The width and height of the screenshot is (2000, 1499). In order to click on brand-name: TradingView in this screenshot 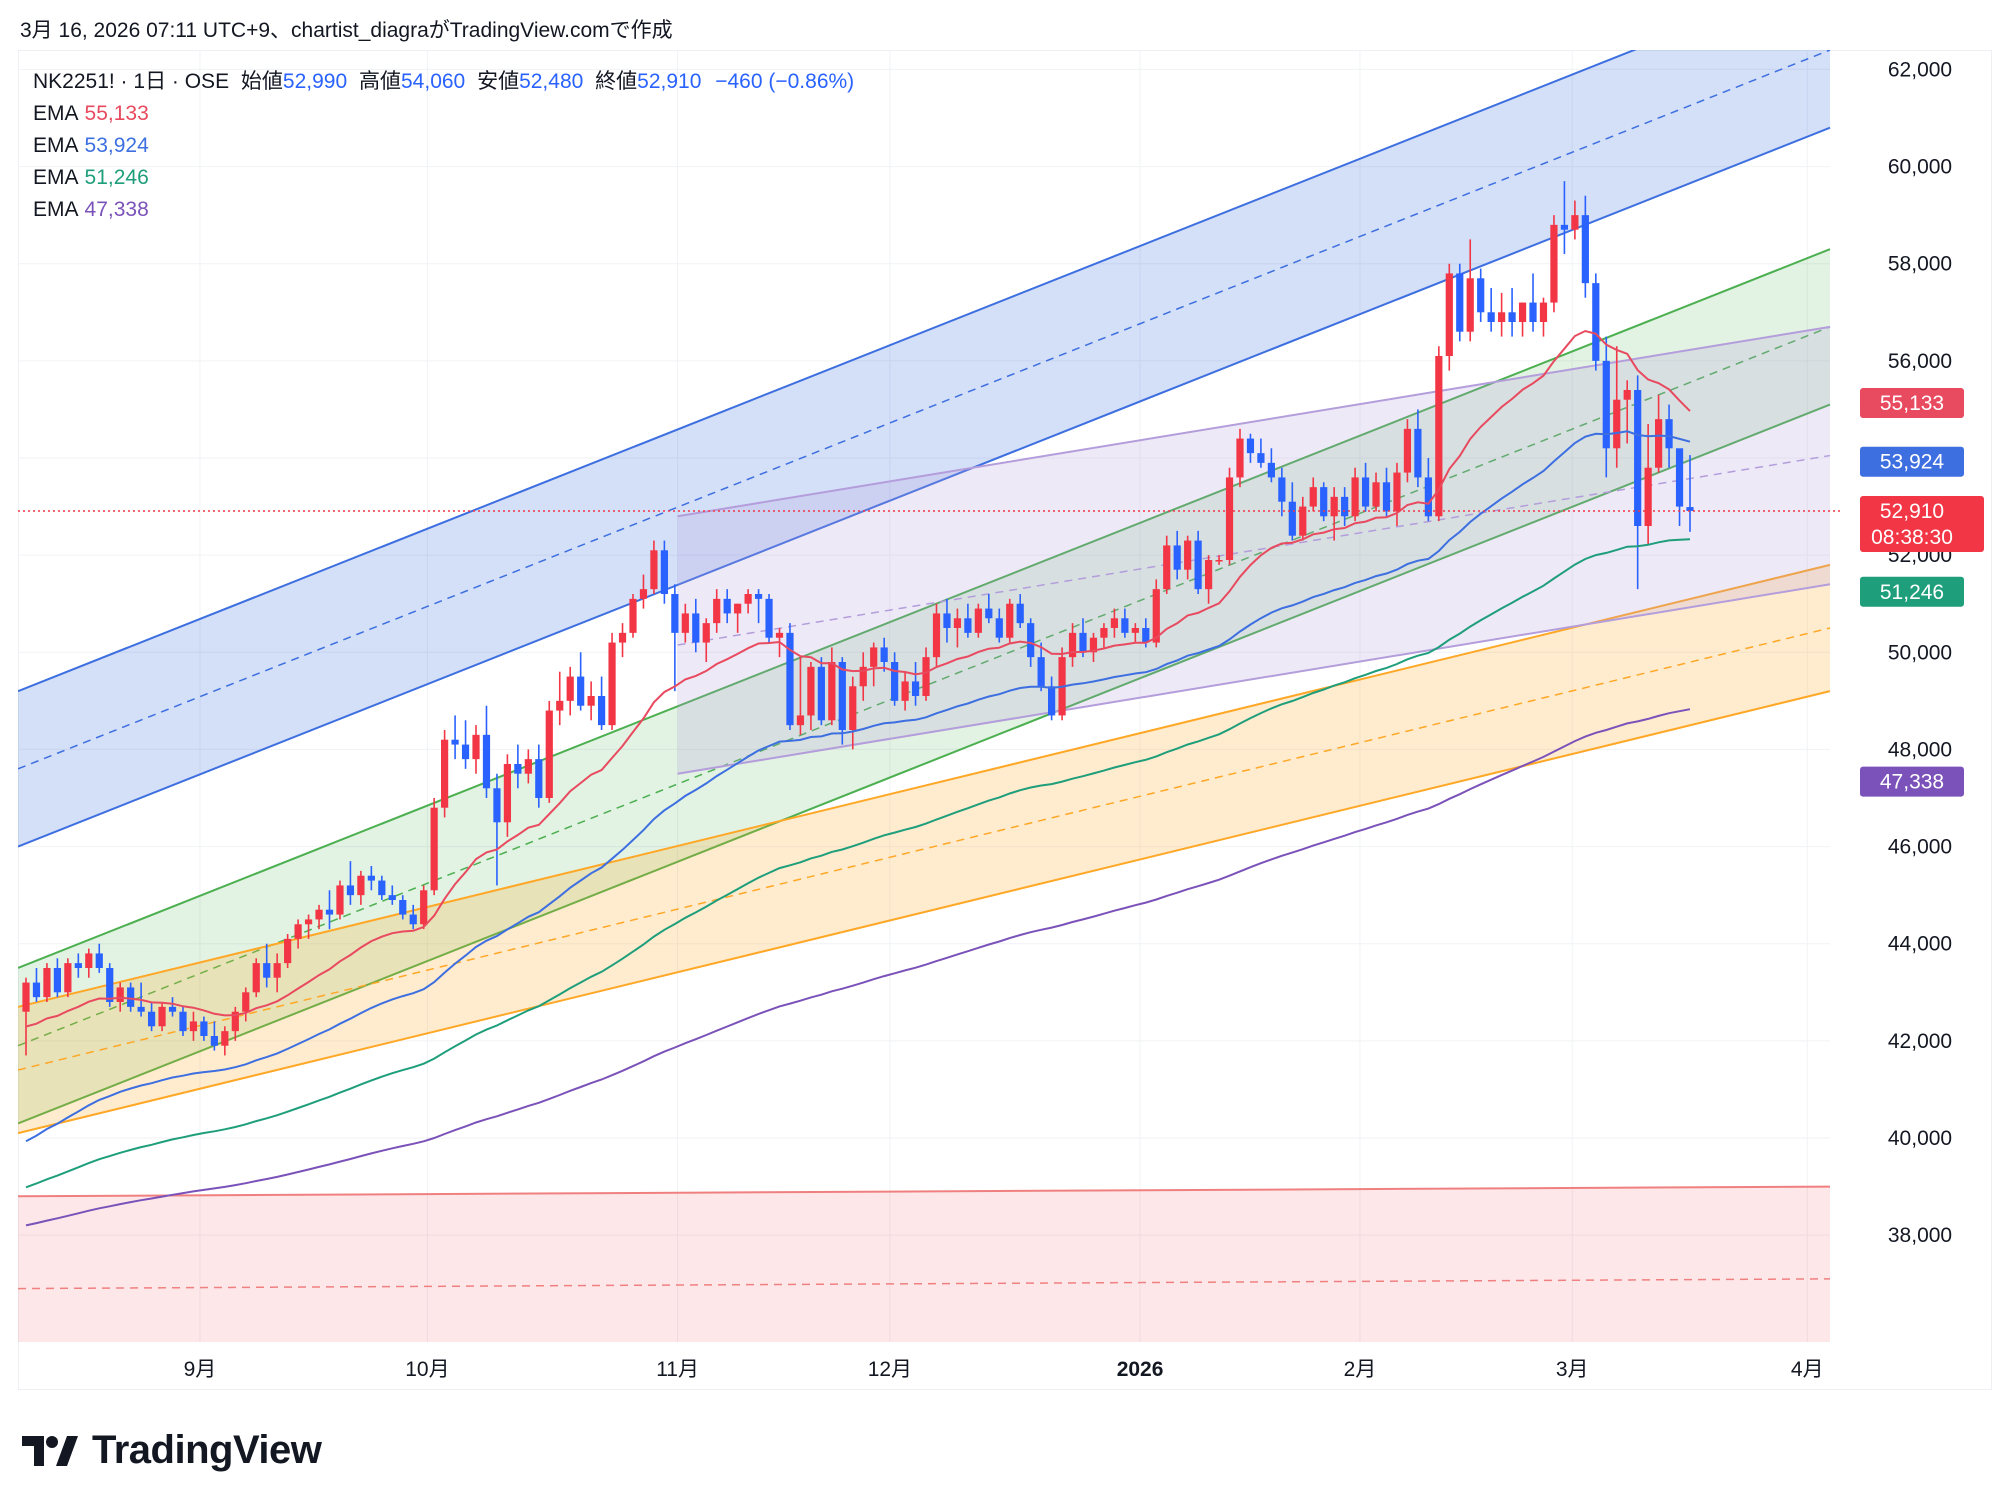, I will do `click(207, 1450)`.